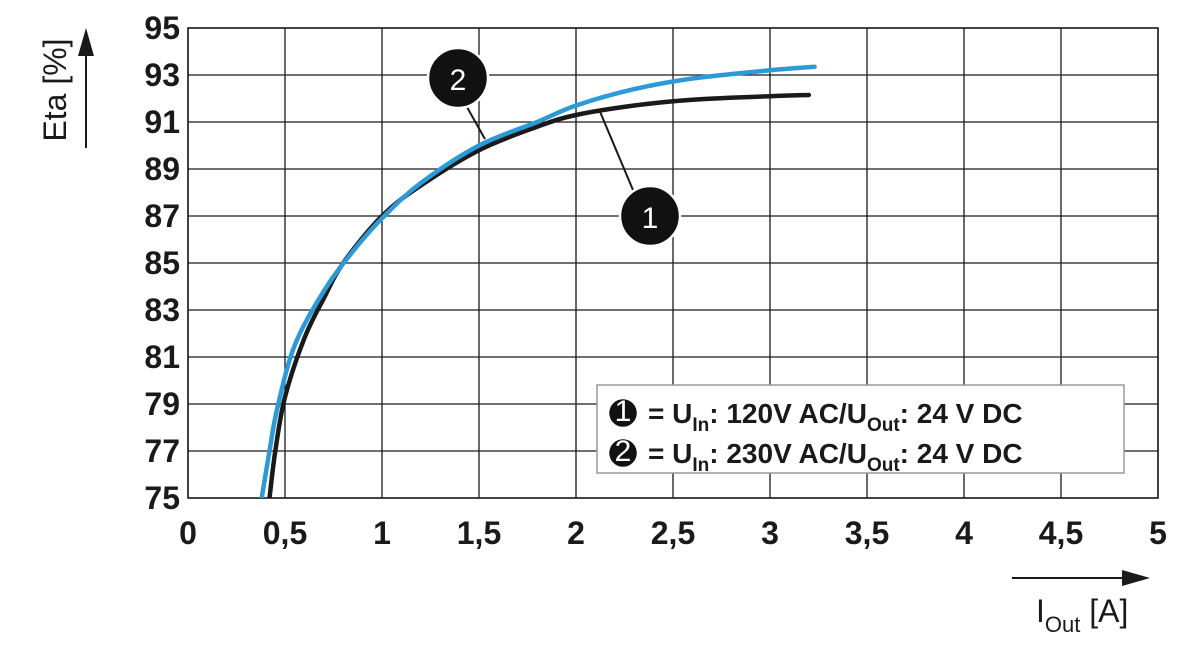  I want to click on y-tick-label: 81, so click(162, 357).